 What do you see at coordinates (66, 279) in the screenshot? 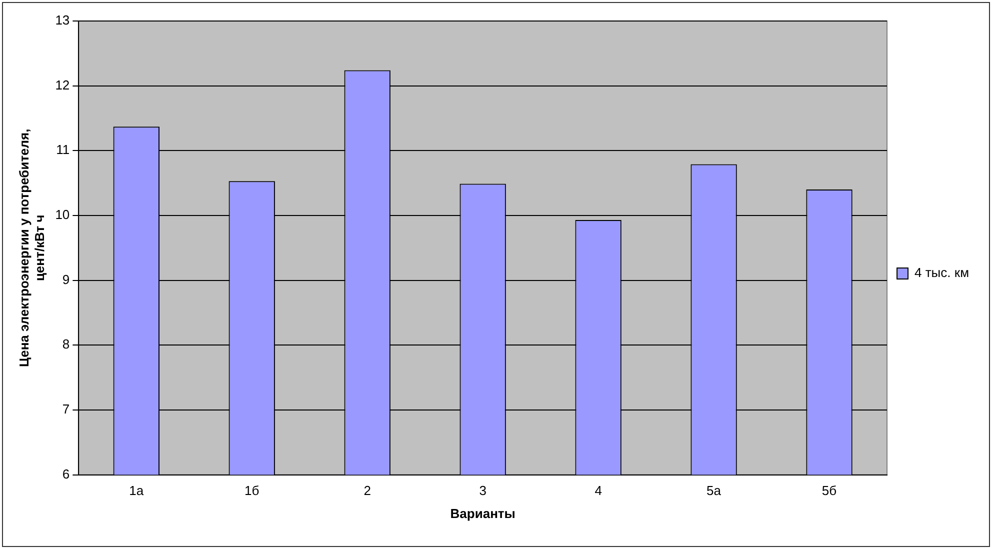
I see `y-tick-label: 9` at bounding box center [66, 279].